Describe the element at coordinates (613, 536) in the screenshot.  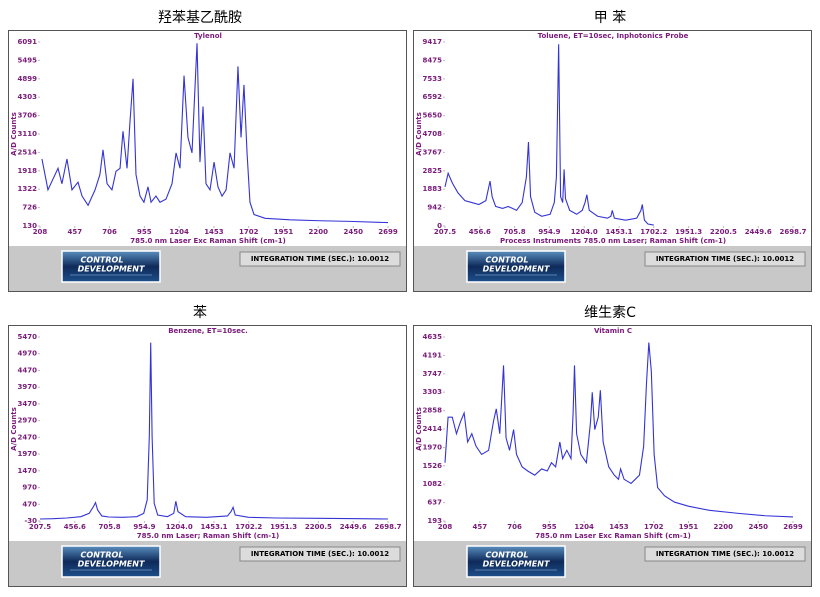
I see `x-axis-label: 785.0 nm Laser Exc Raman Shift (cm-1)` at that location.